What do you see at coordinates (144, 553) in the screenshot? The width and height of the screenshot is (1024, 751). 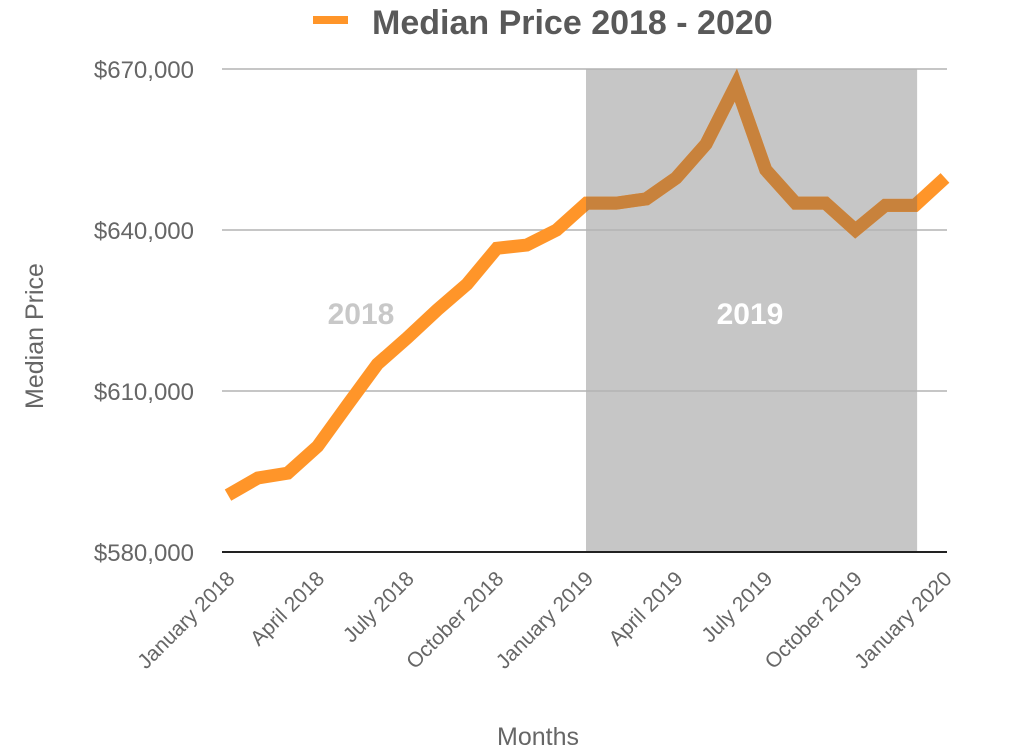 I see `y-tick-label: $580,000` at bounding box center [144, 553].